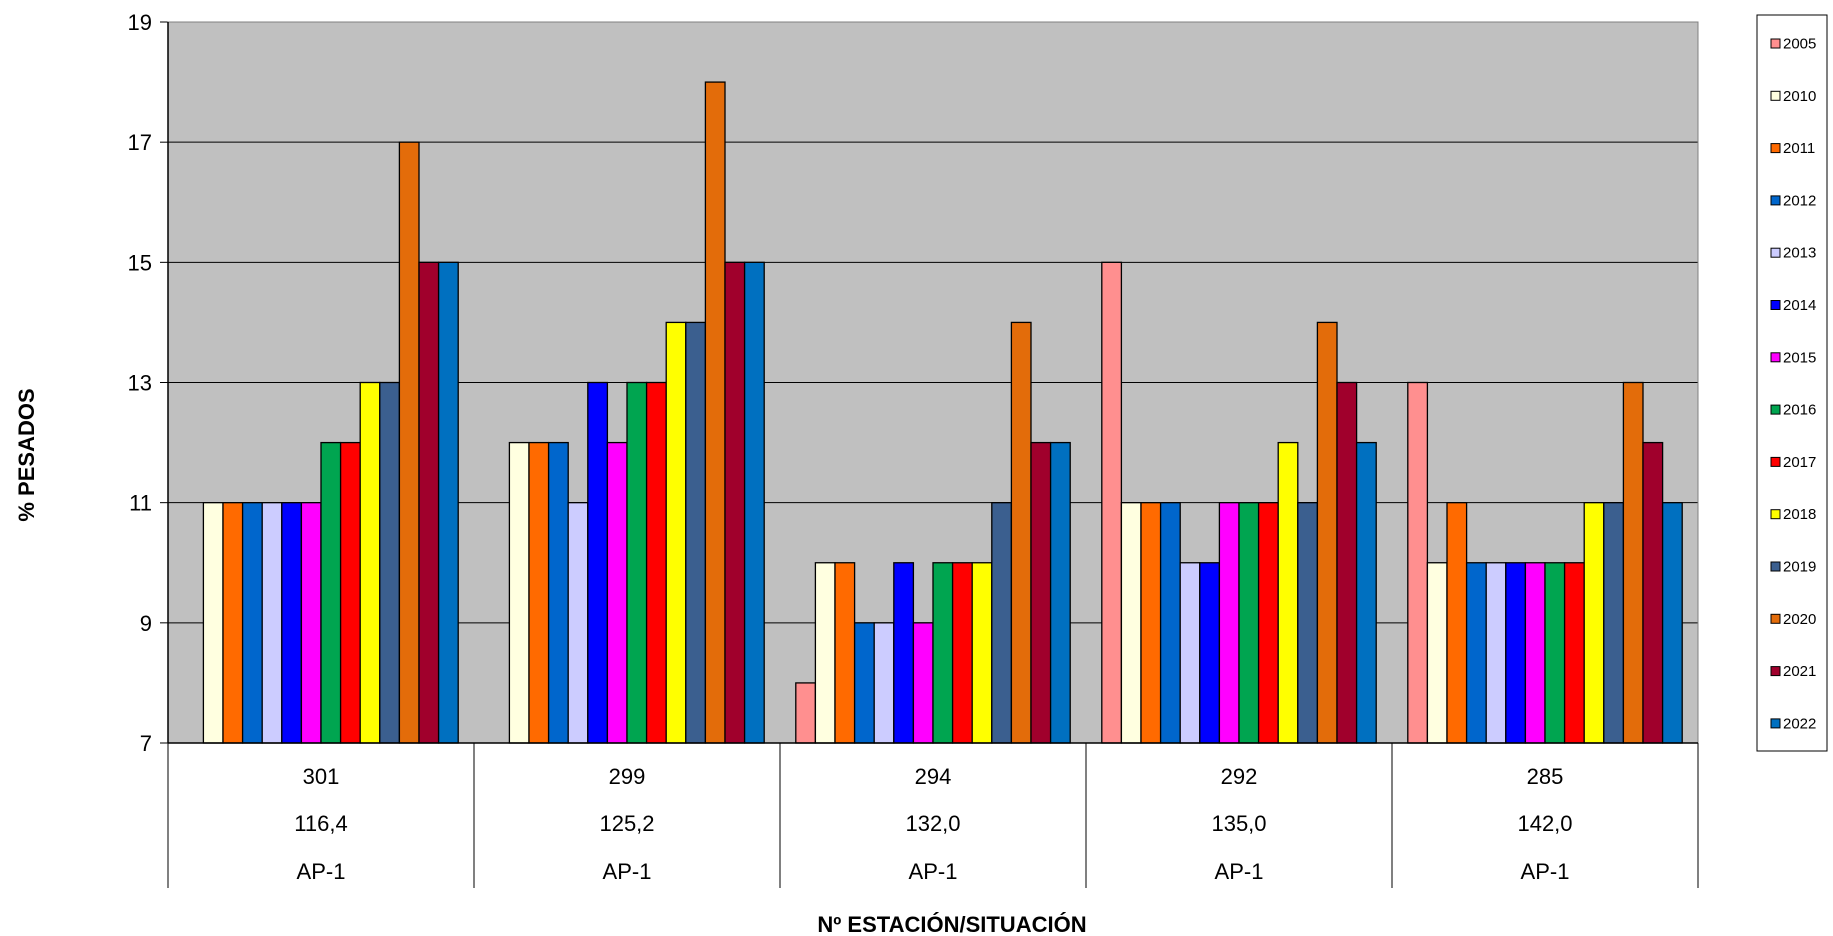 The height and width of the screenshot is (936, 1833). I want to click on legend-label: 2010, so click(1799, 96).